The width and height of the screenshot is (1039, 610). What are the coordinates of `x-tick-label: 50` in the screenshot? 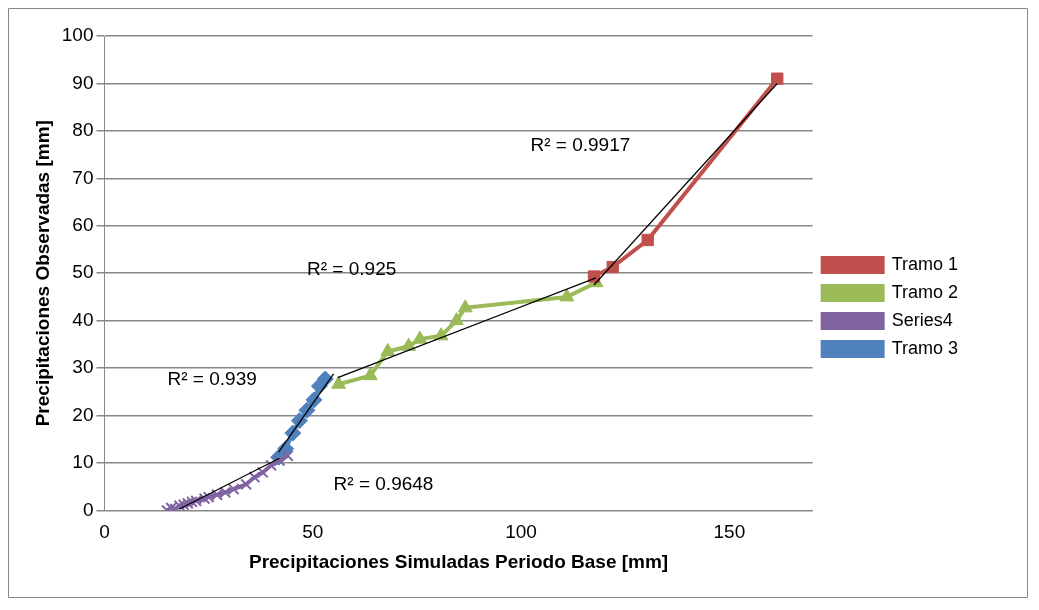 It's located at (313, 532).